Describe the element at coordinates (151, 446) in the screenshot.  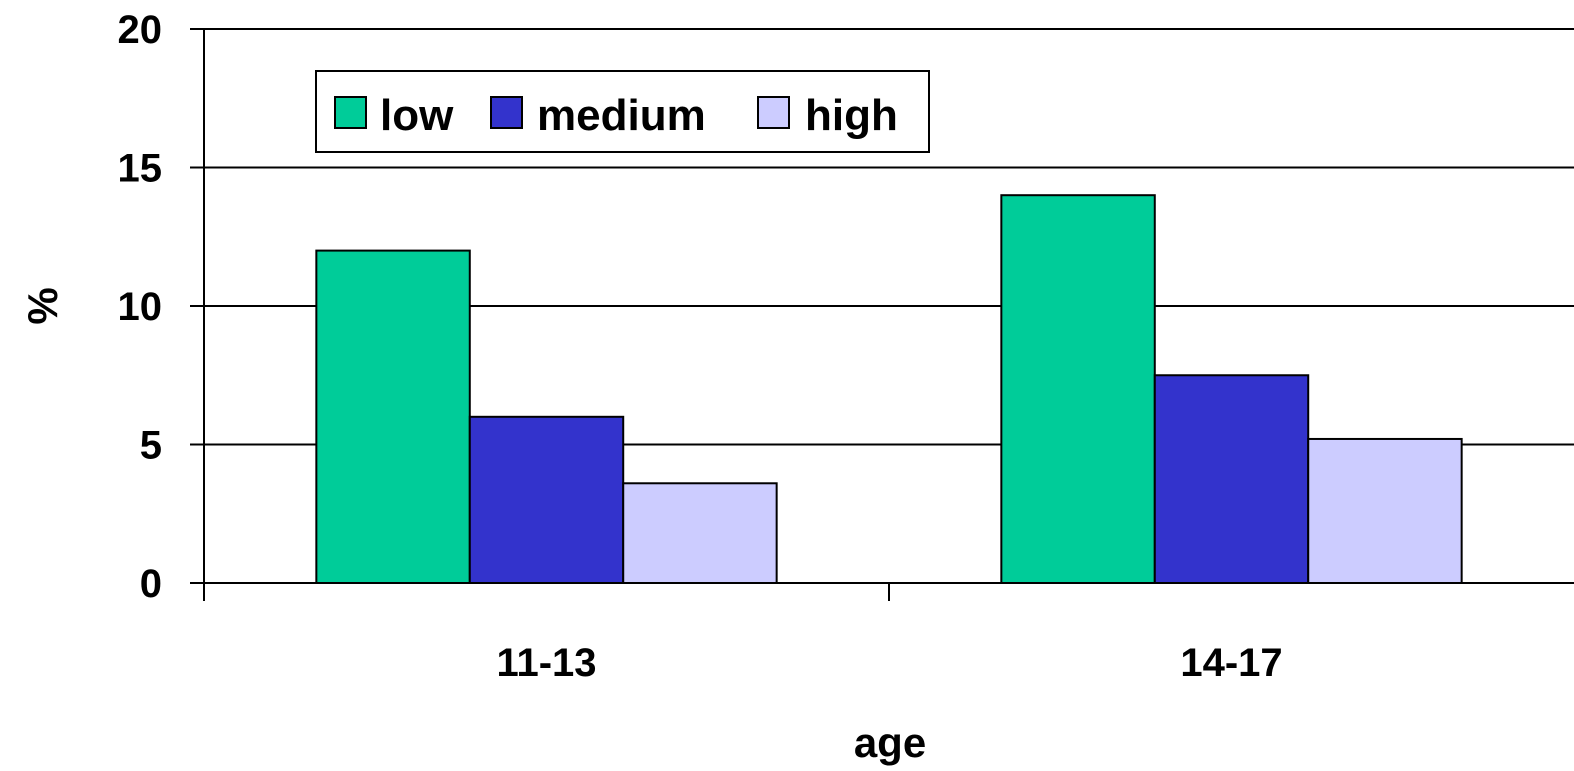
I see `y-tick-label: 5` at that location.